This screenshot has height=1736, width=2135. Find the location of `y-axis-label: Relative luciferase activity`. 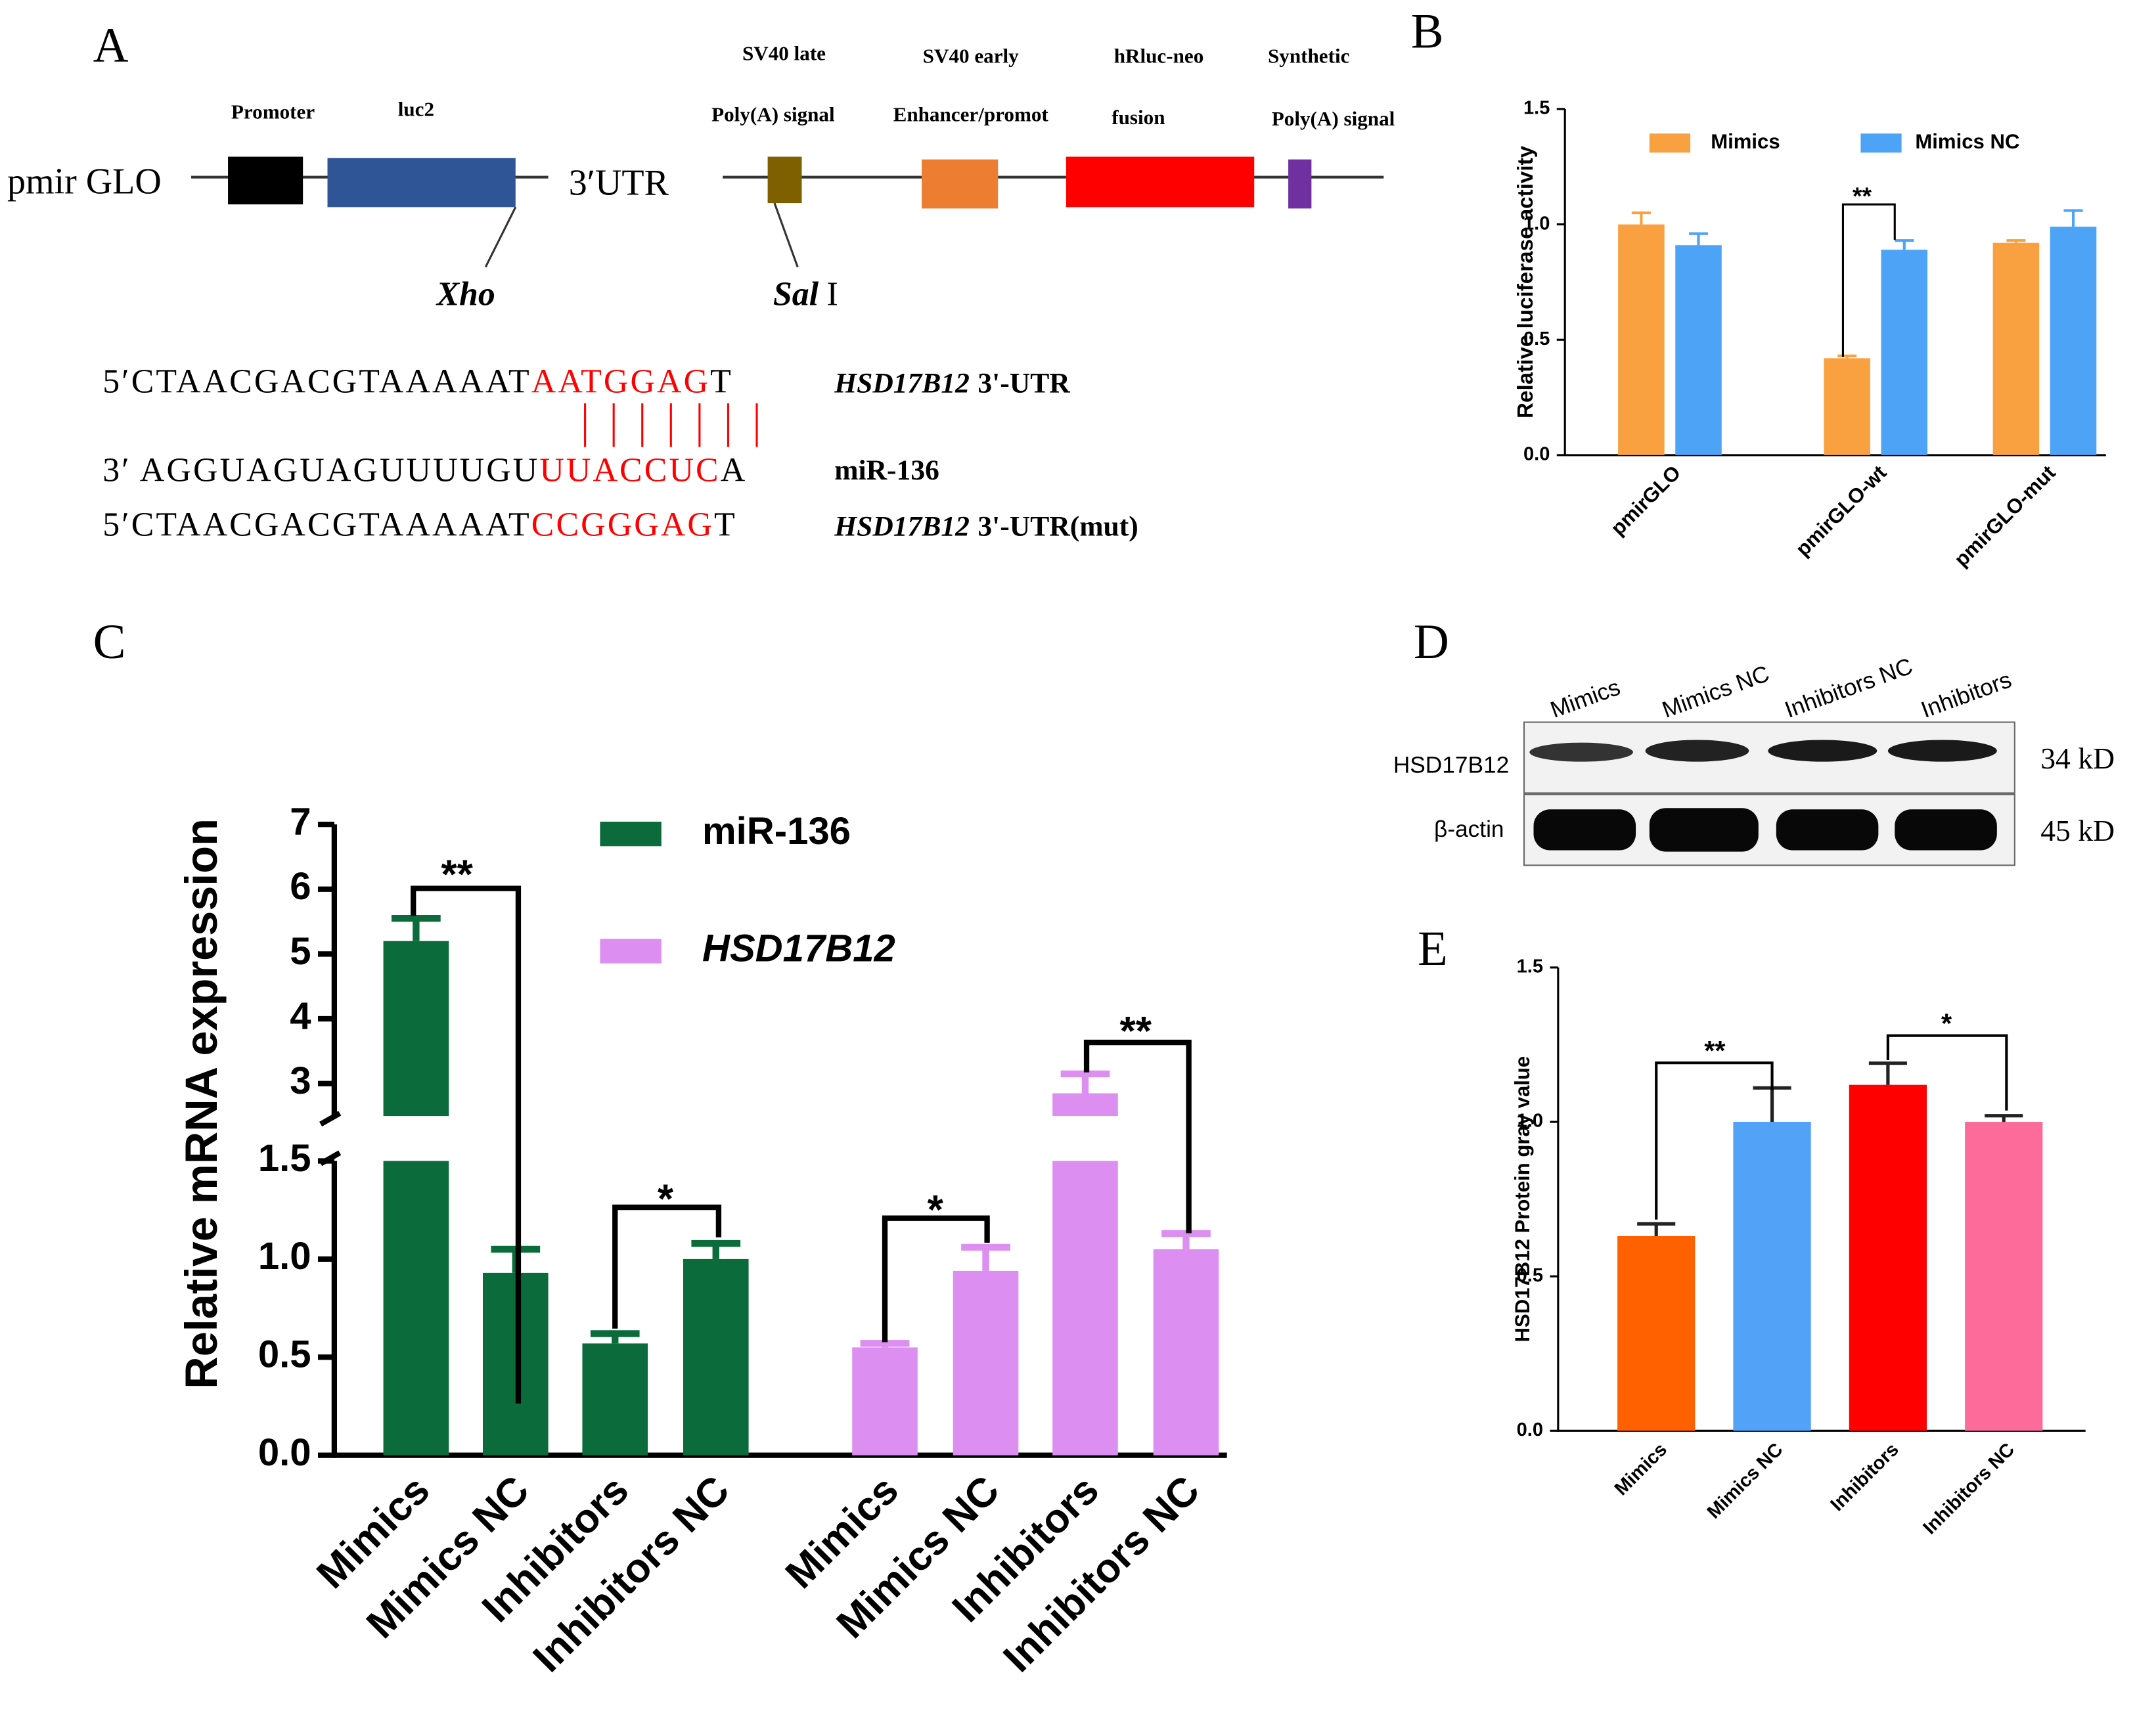

y-axis-label: Relative luciferase activity is located at coordinates (1526, 281).